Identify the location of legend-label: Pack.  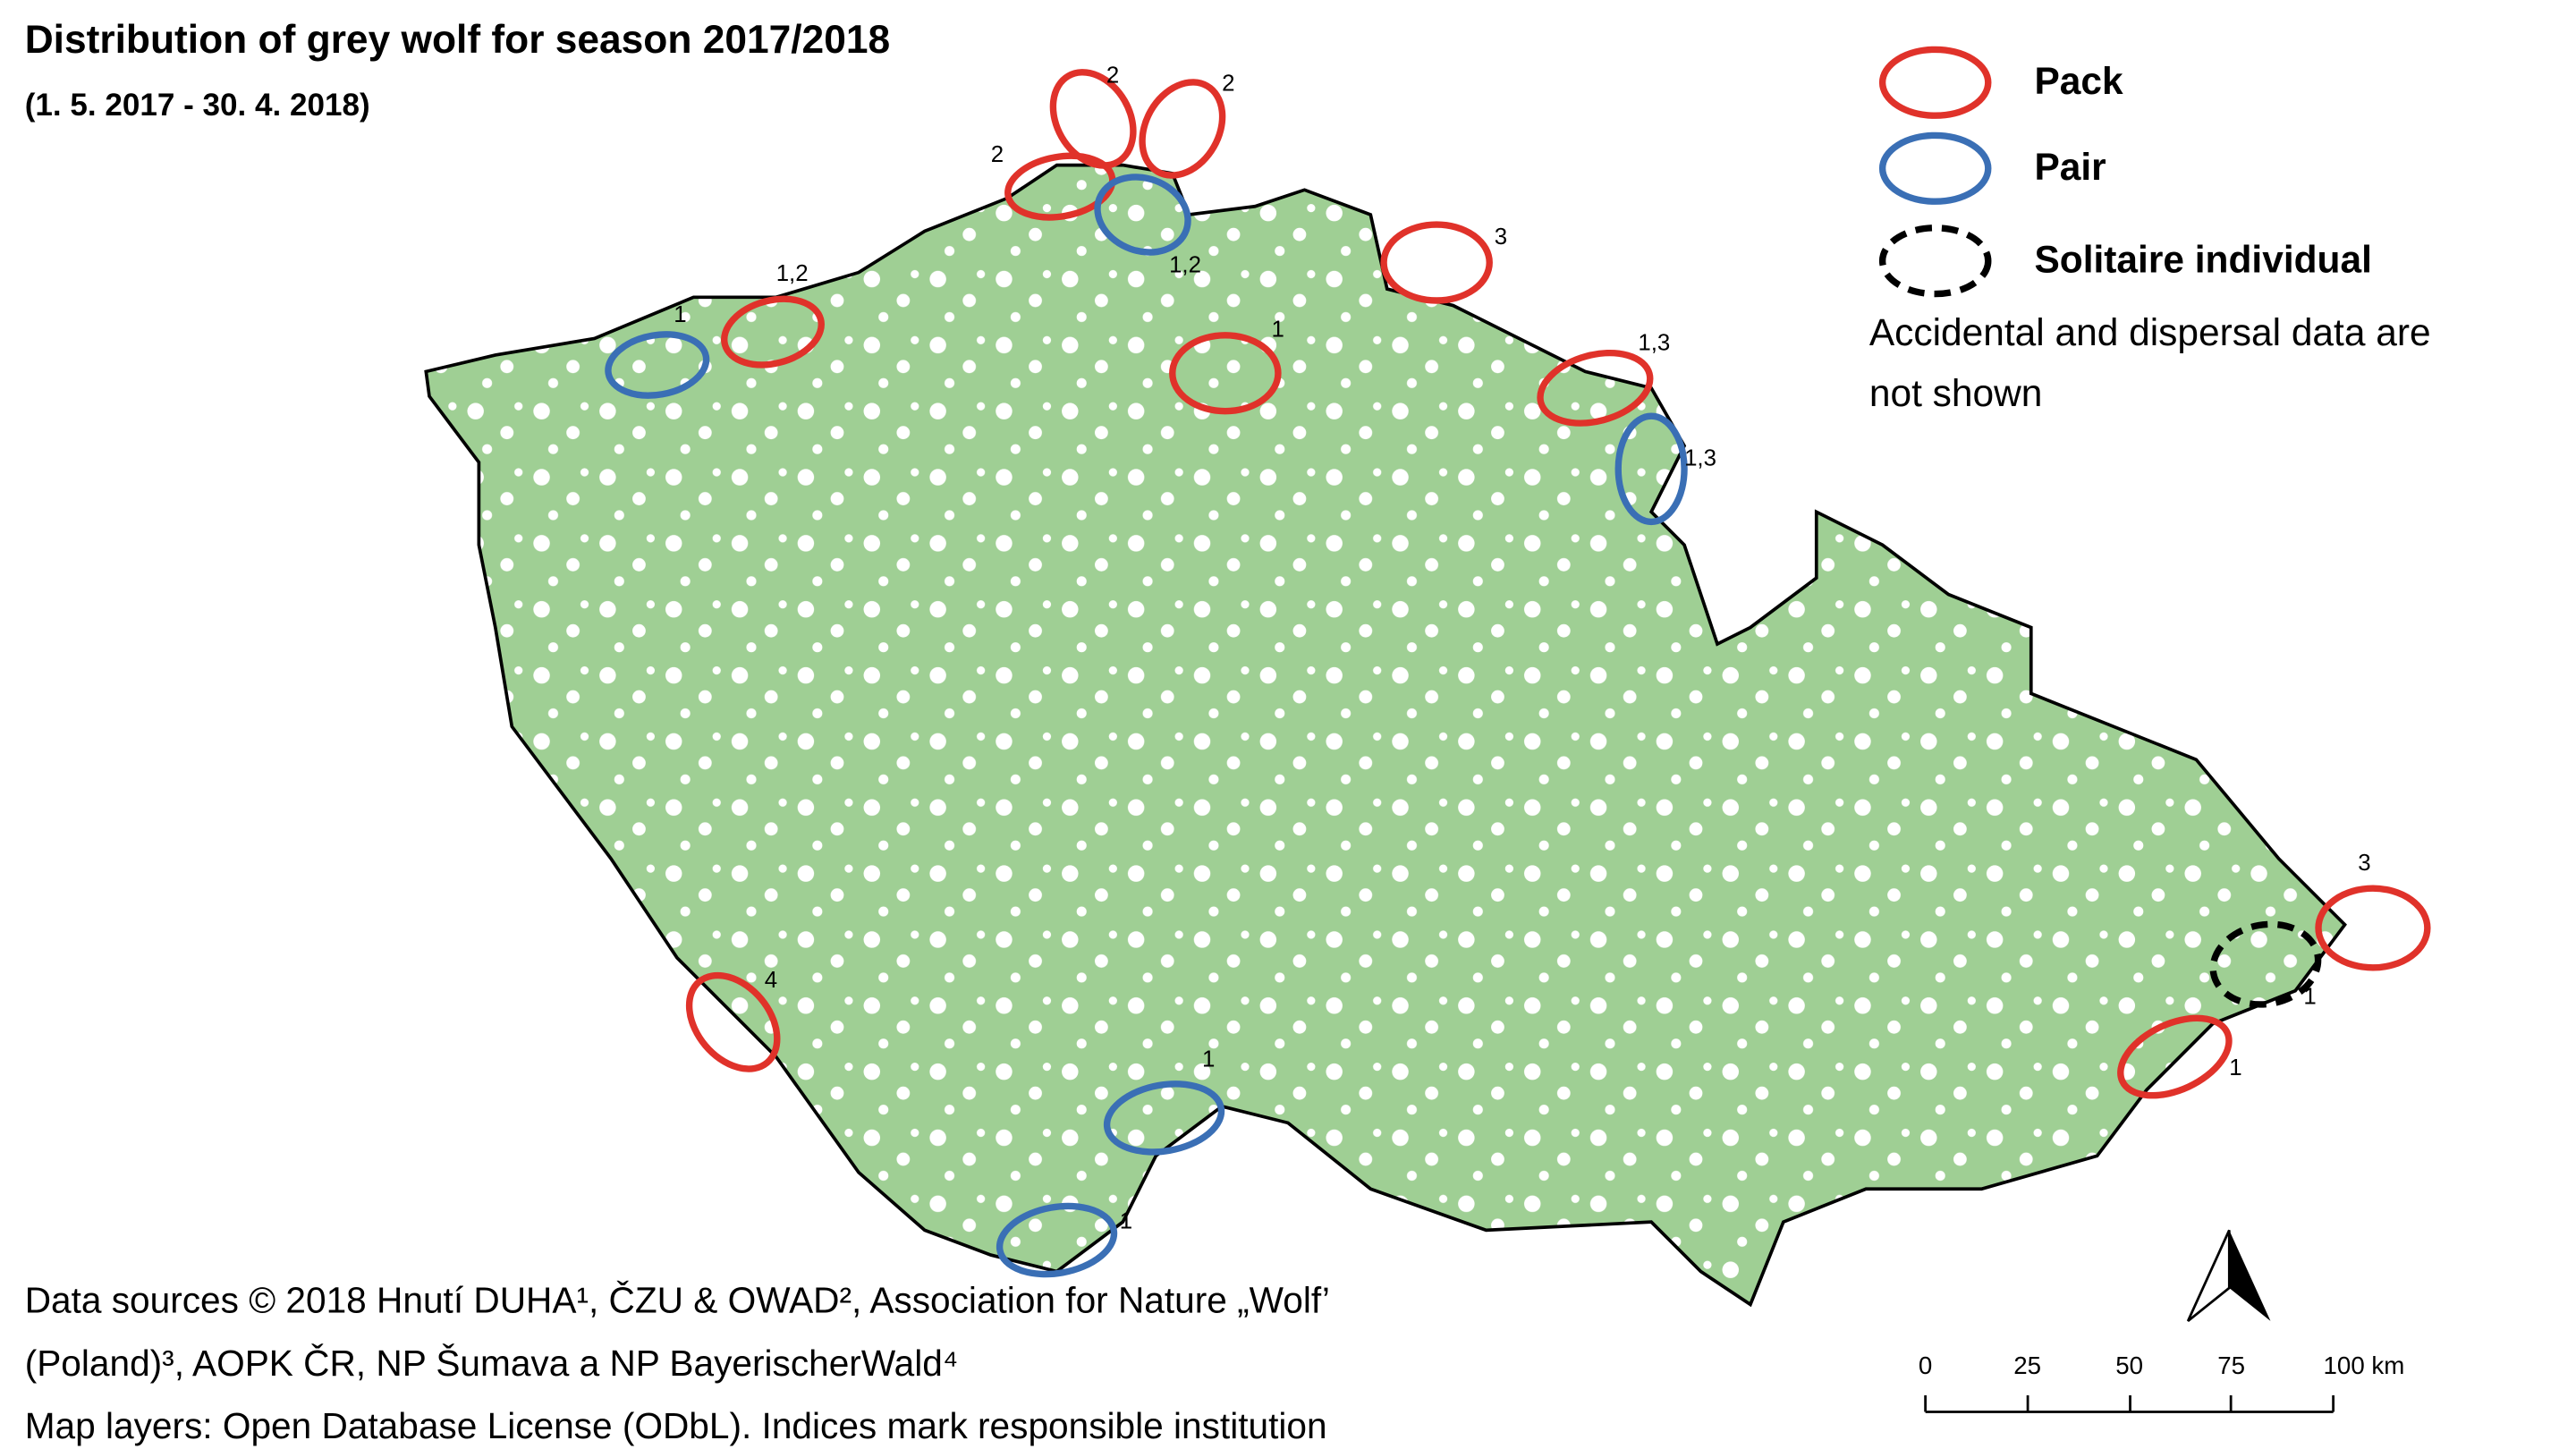
(2078, 81).